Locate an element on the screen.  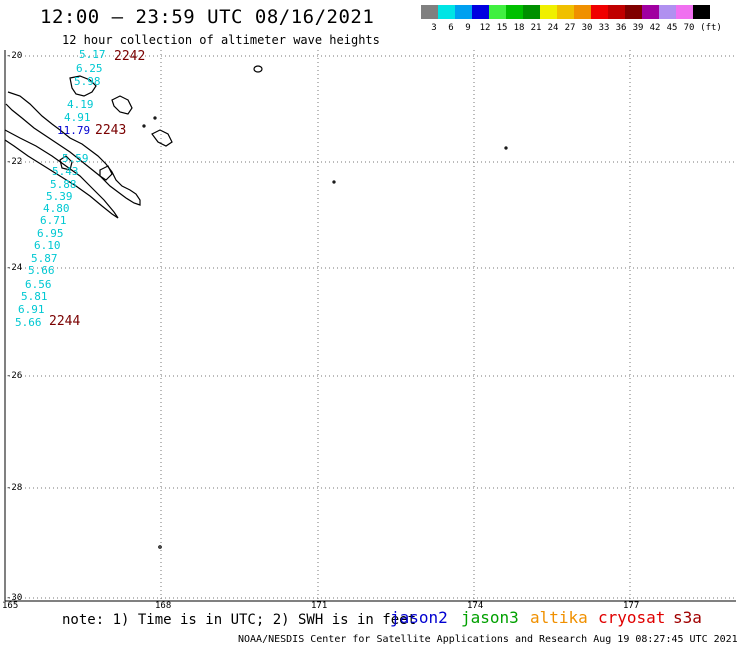
wave-height-reading: 5.81 is located at coordinates (34, 296).